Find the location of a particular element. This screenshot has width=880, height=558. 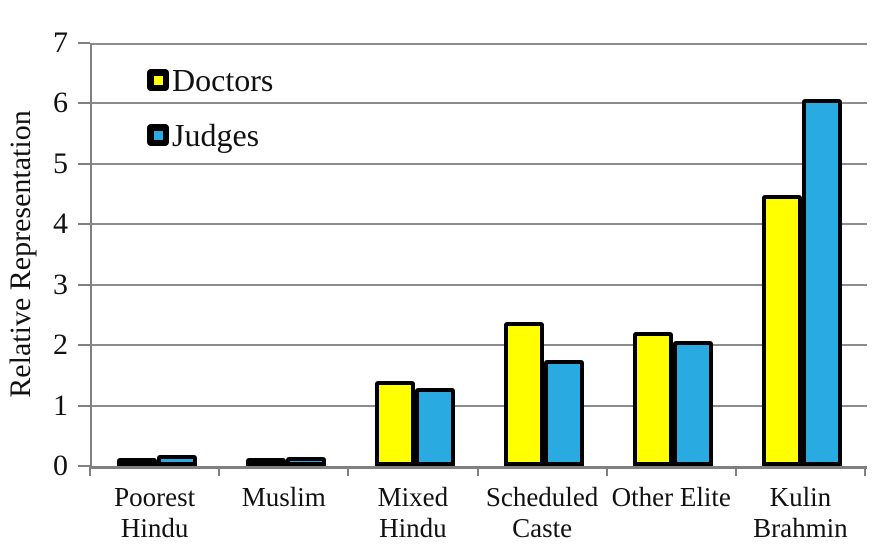

x-category-label: Mixed Hindu is located at coordinates (413, 513).